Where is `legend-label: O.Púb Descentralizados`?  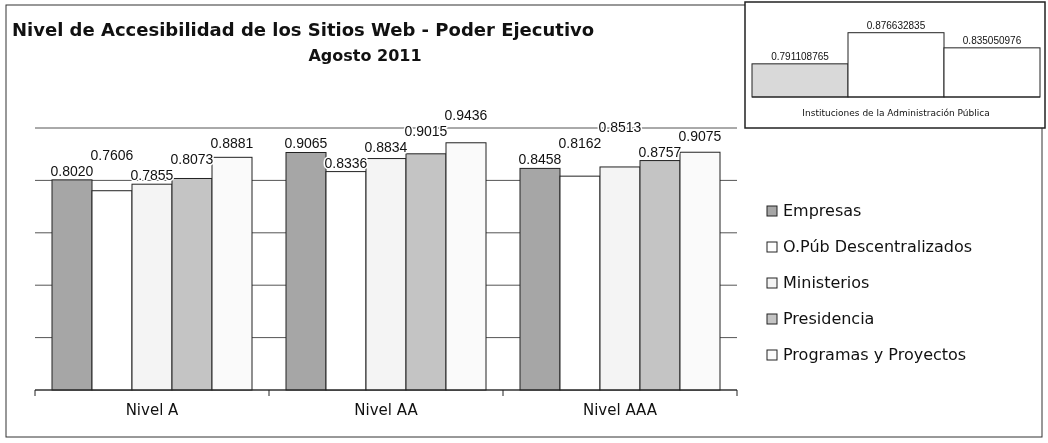
legend-label: O.Púb Descentralizados is located at coordinates (878, 246).